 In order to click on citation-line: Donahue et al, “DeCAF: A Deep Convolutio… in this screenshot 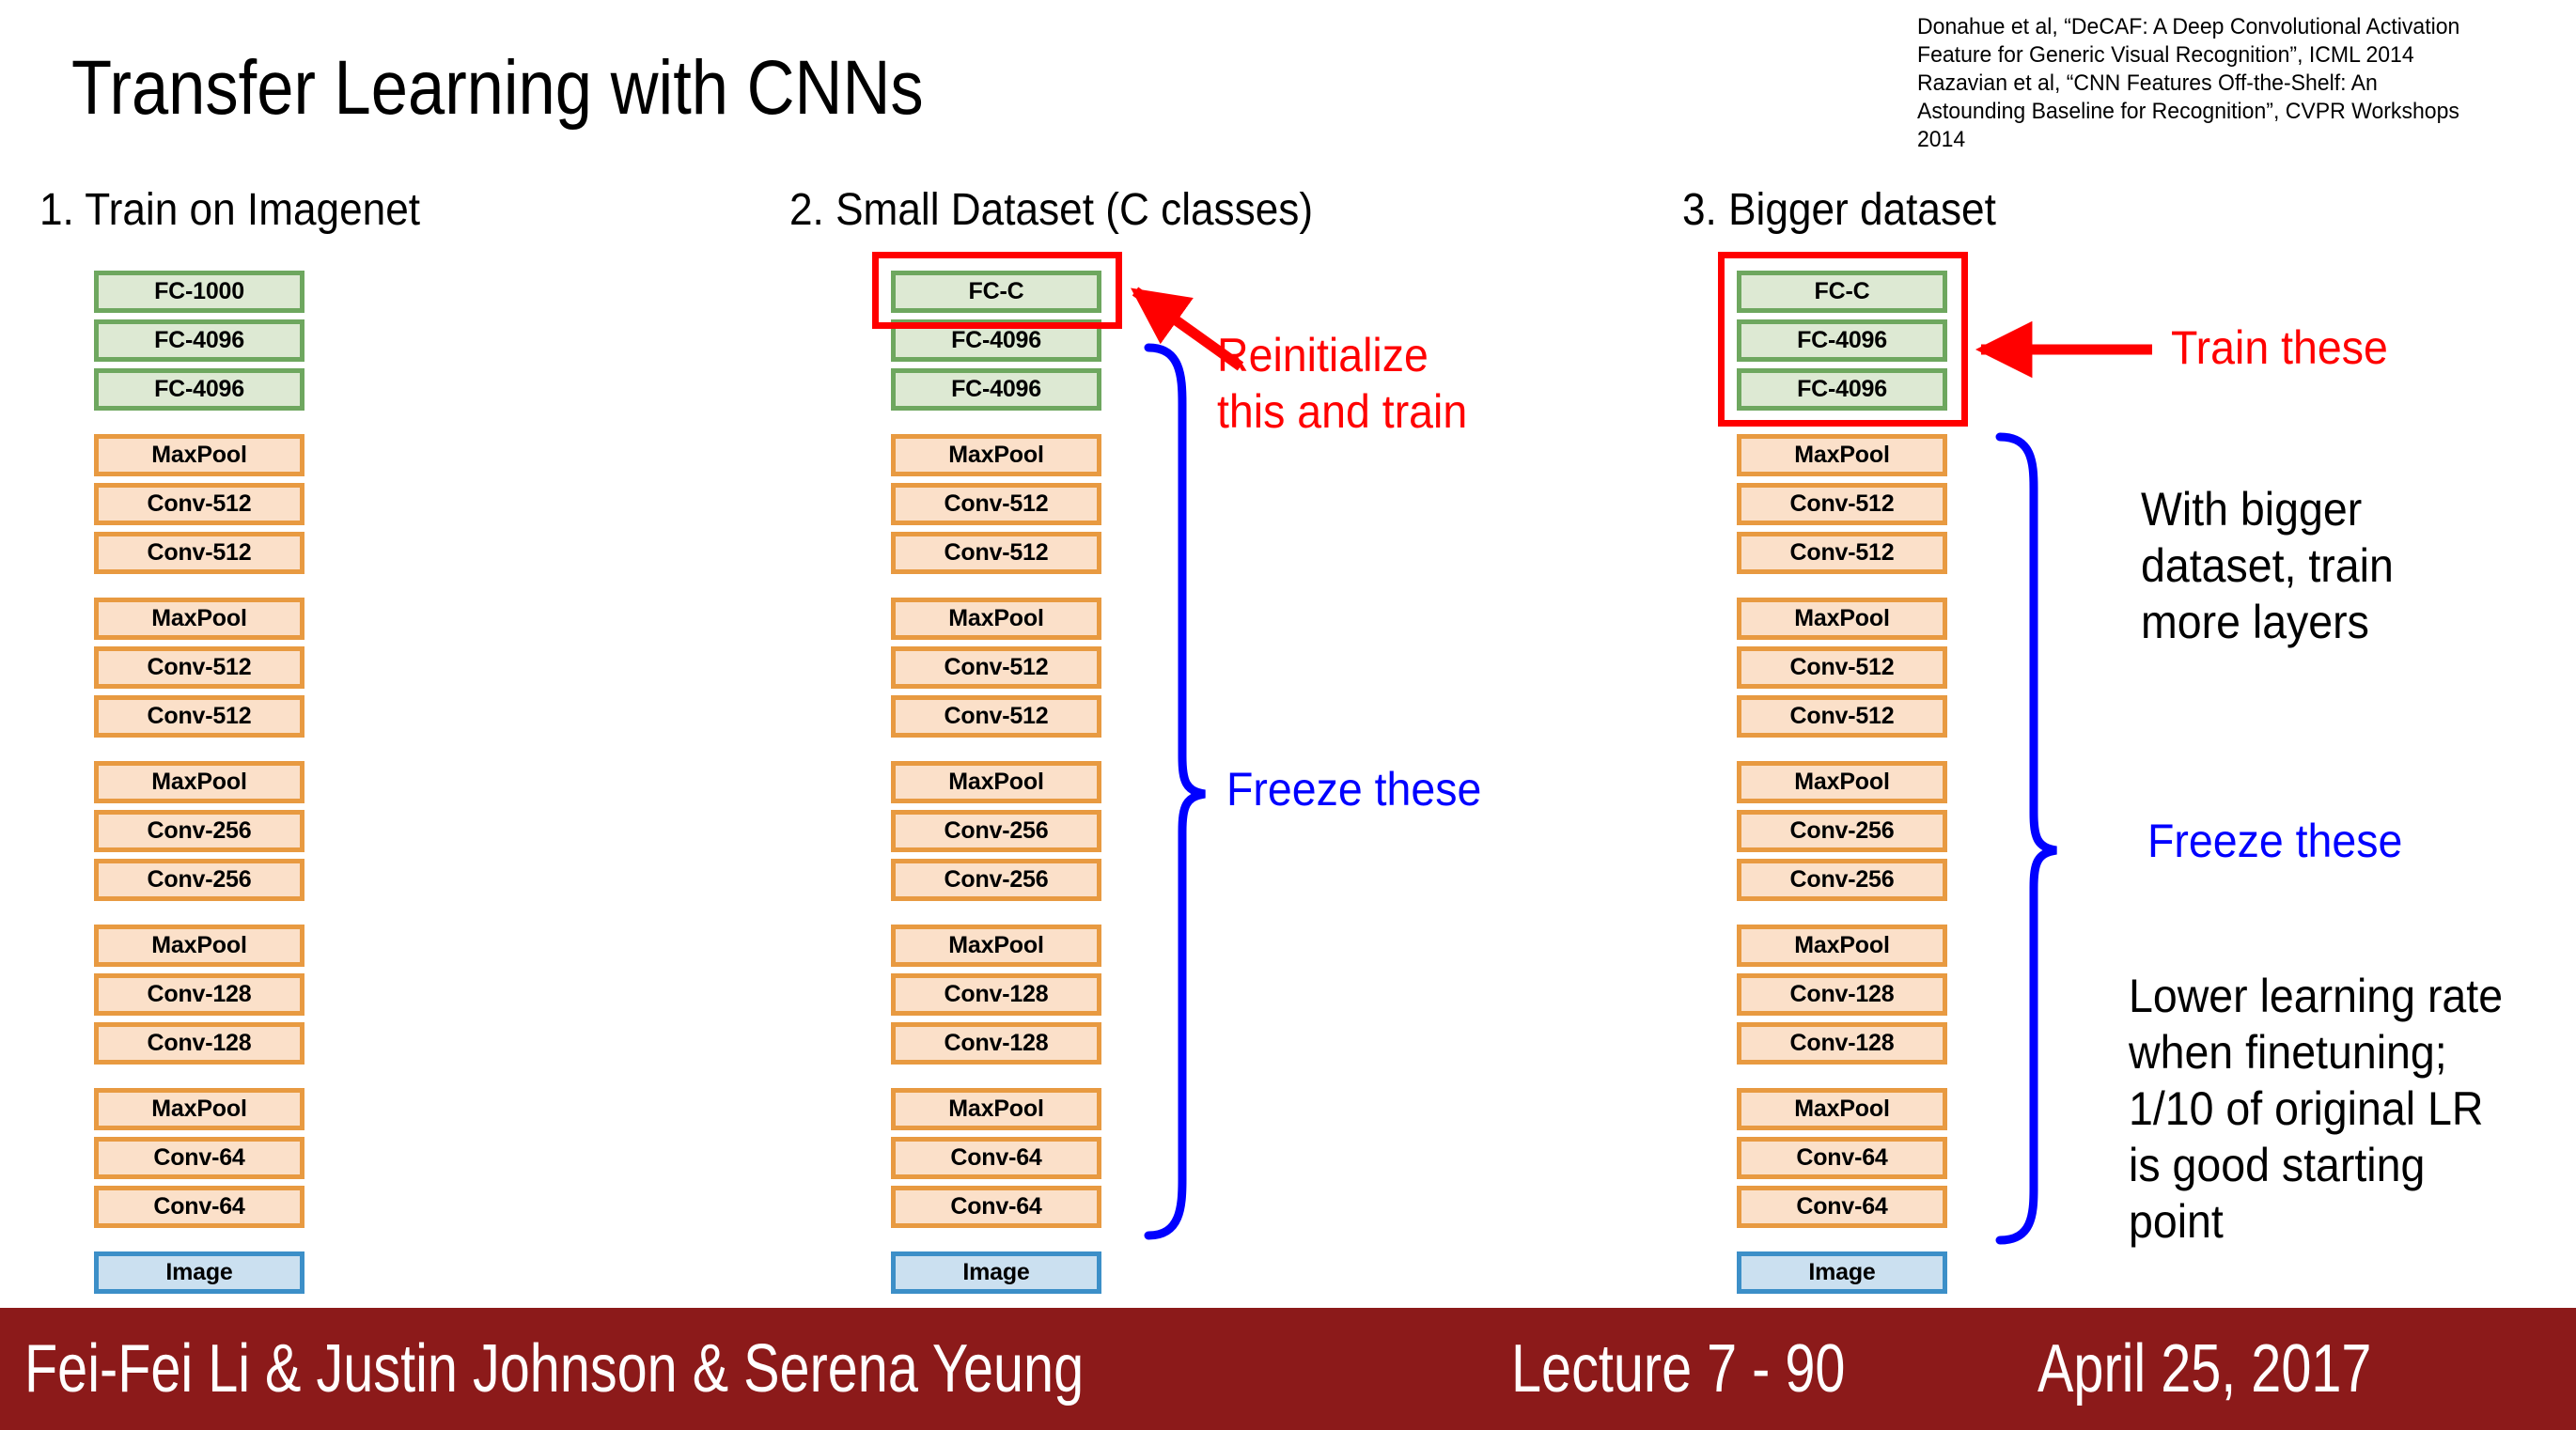, I will do `click(2188, 26)`.